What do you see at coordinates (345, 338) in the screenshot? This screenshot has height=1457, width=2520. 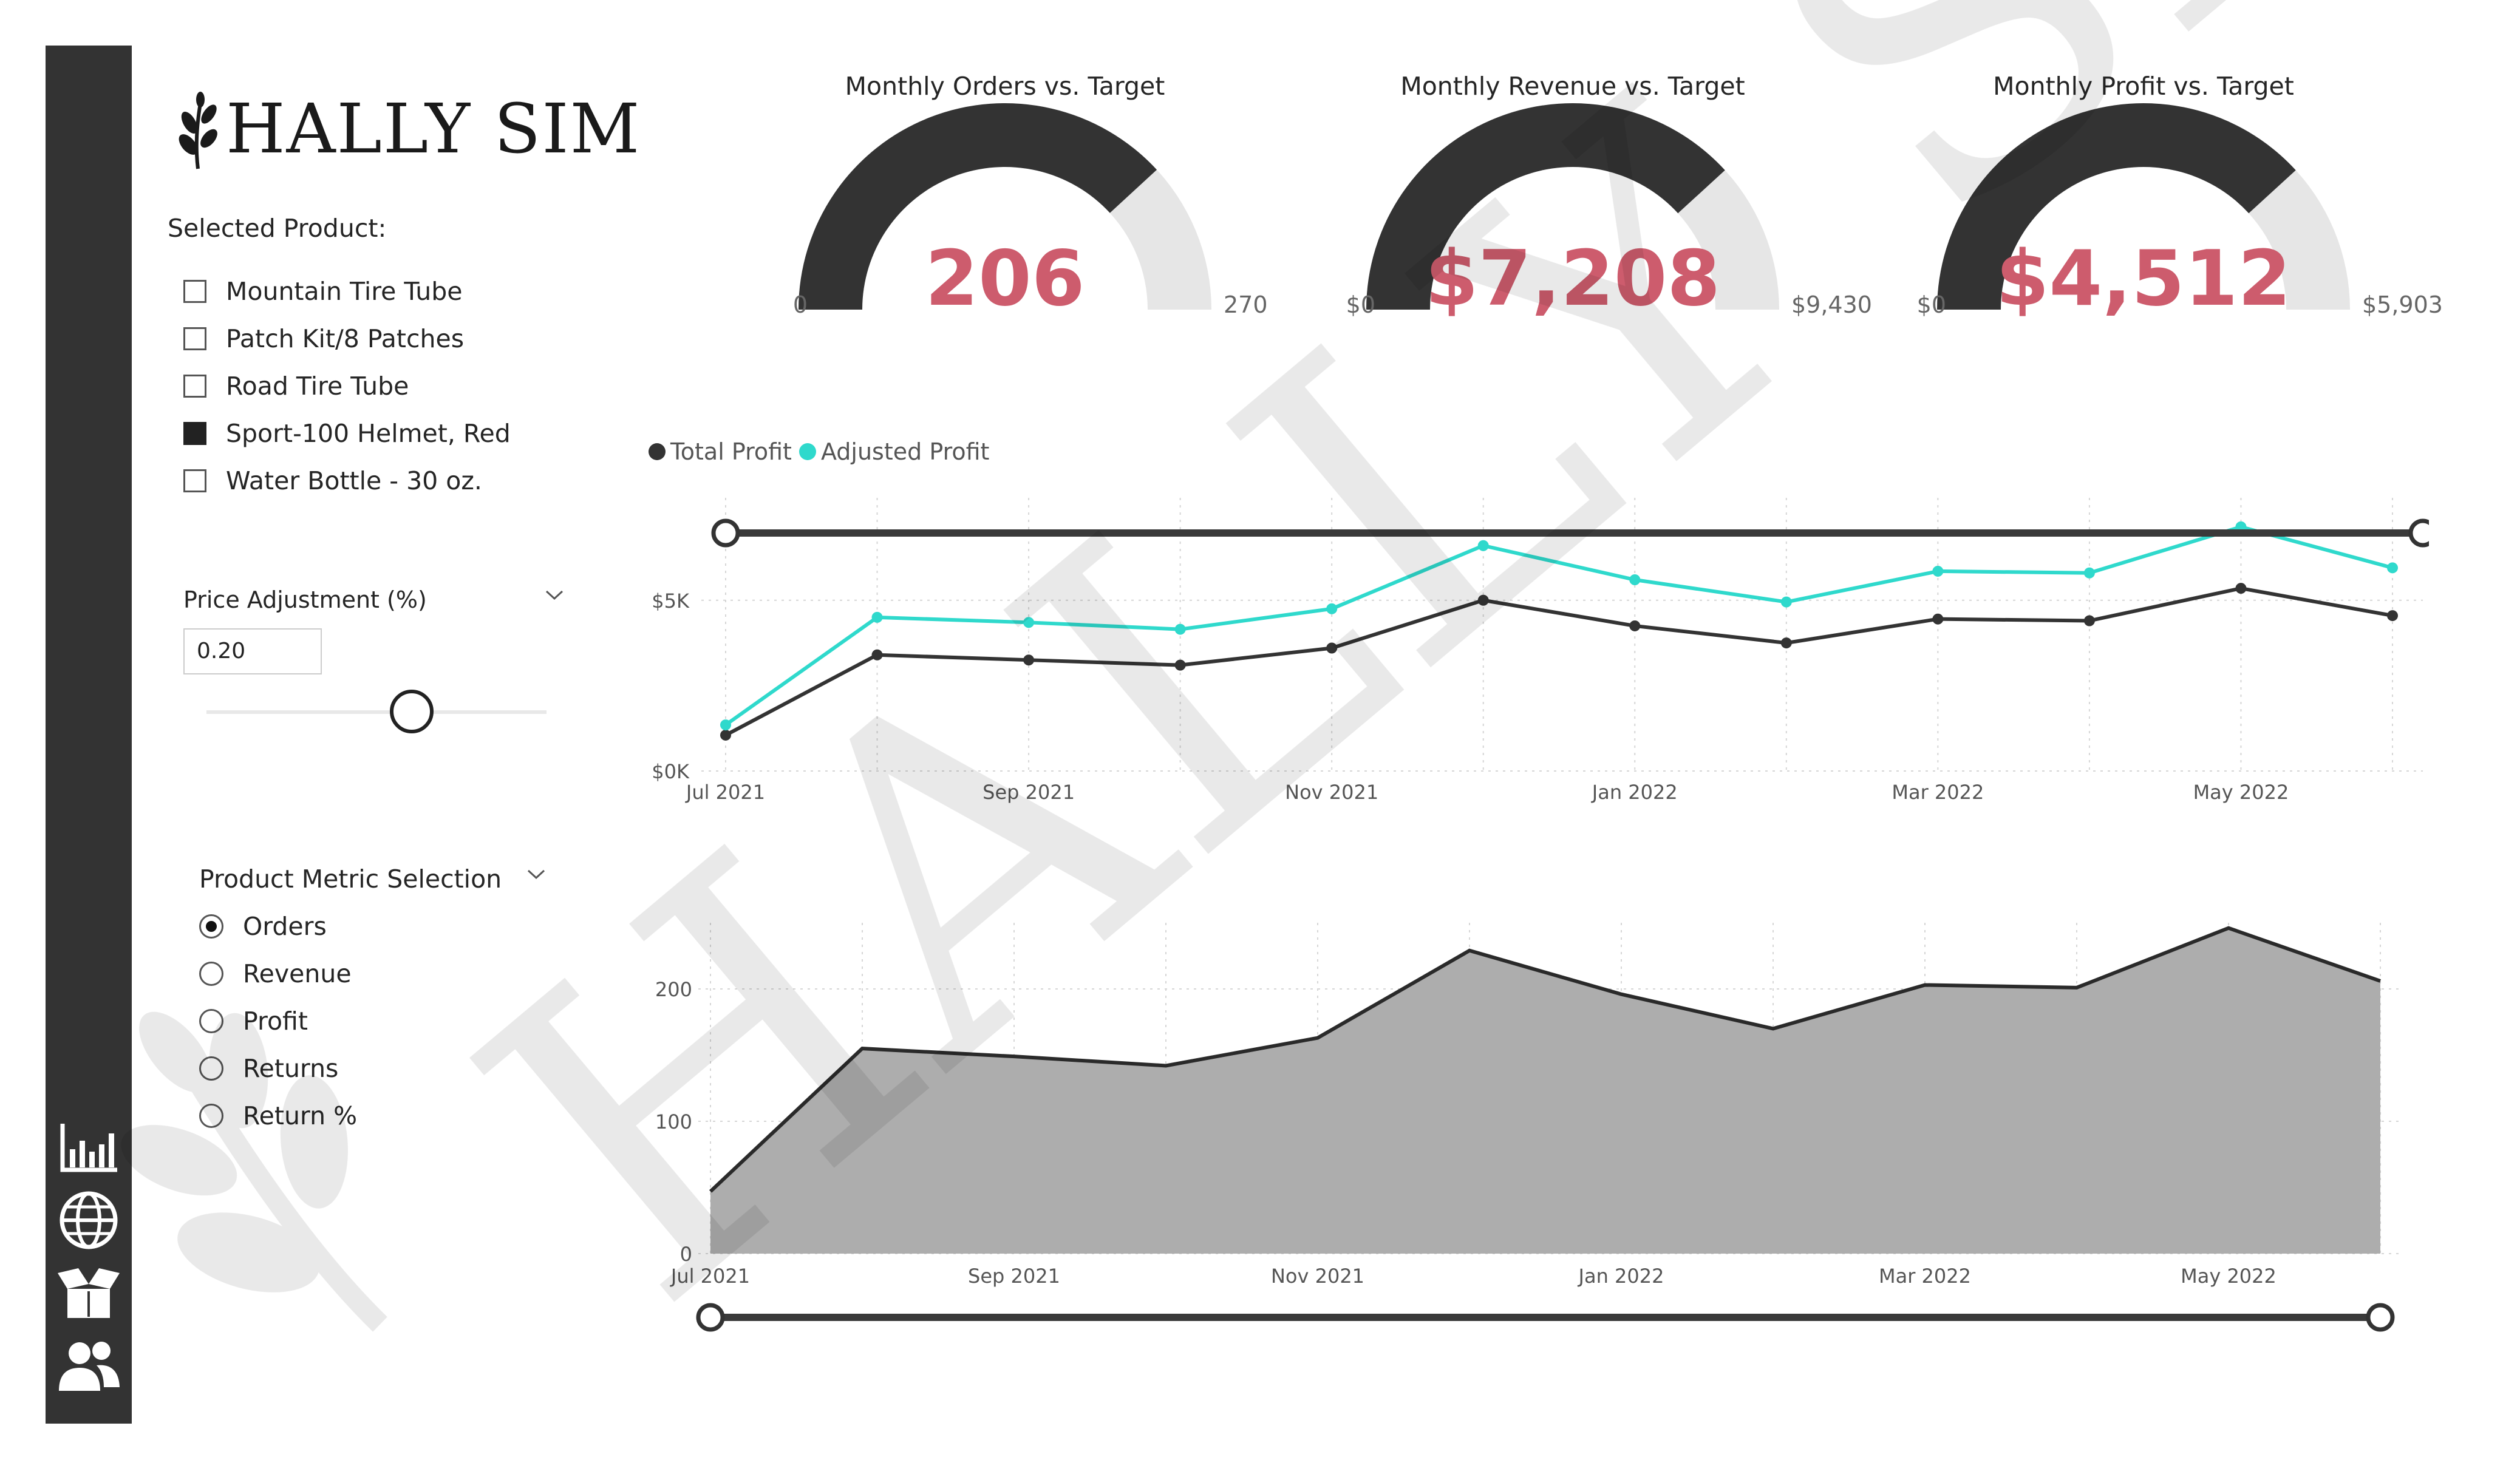 I see `product-option-label: Patch Kit/8 Patches` at bounding box center [345, 338].